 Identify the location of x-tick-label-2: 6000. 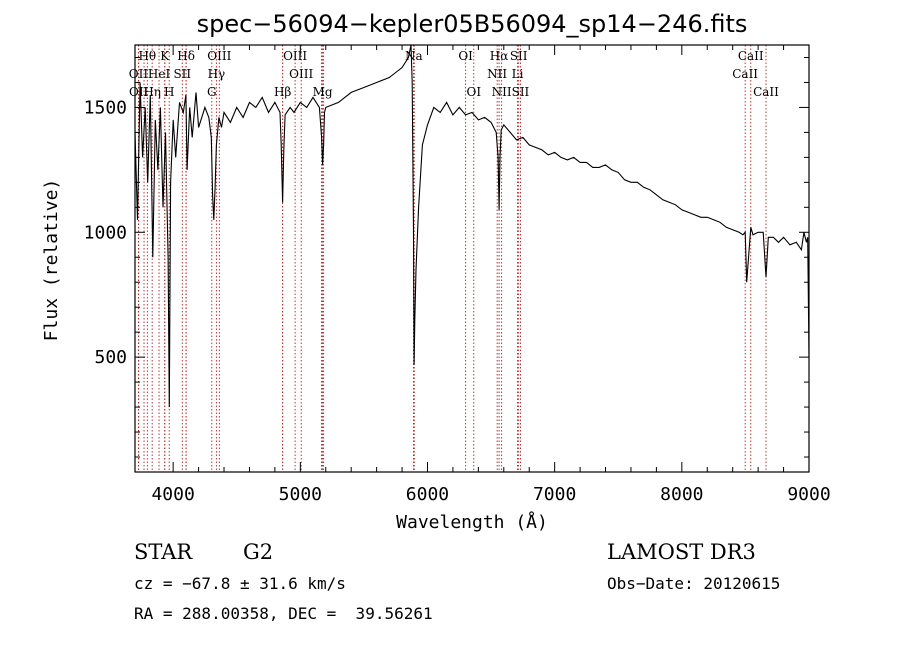
(427, 494).